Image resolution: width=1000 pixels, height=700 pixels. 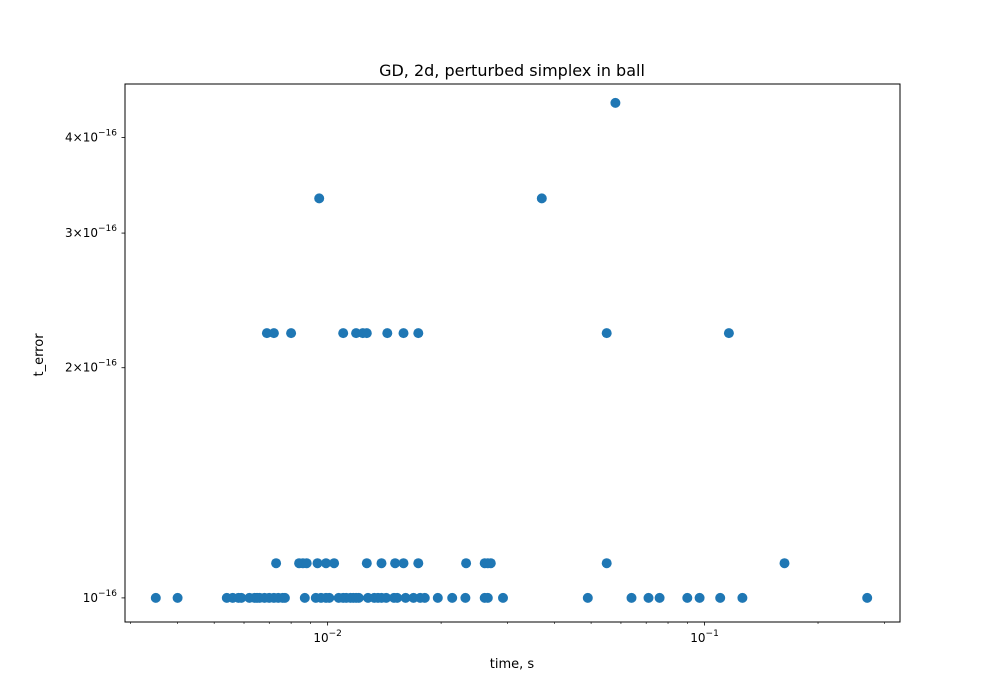 What do you see at coordinates (91, 232) in the screenshot?
I see `y-tick-label: 3×10⁻¹⁶` at bounding box center [91, 232].